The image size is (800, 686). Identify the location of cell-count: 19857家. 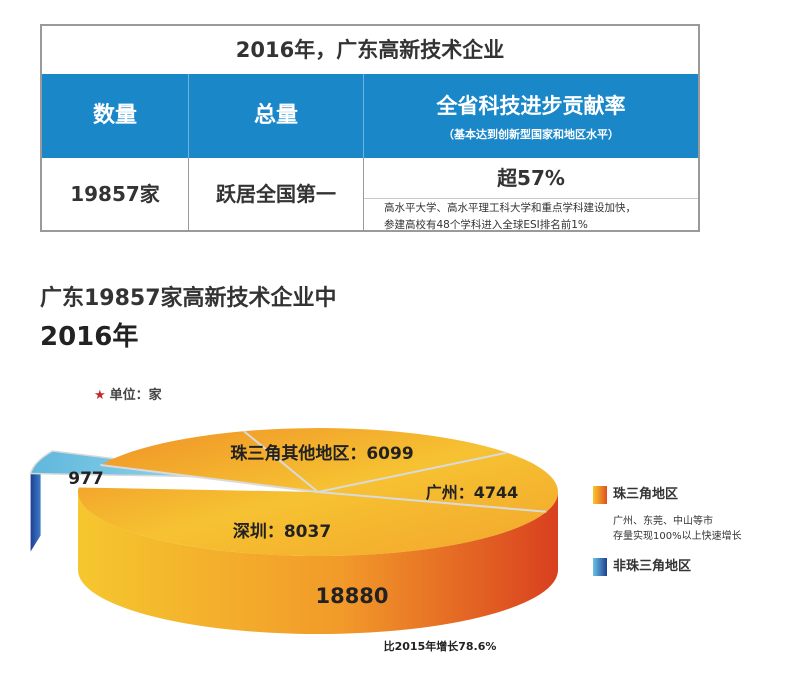
(115, 194).